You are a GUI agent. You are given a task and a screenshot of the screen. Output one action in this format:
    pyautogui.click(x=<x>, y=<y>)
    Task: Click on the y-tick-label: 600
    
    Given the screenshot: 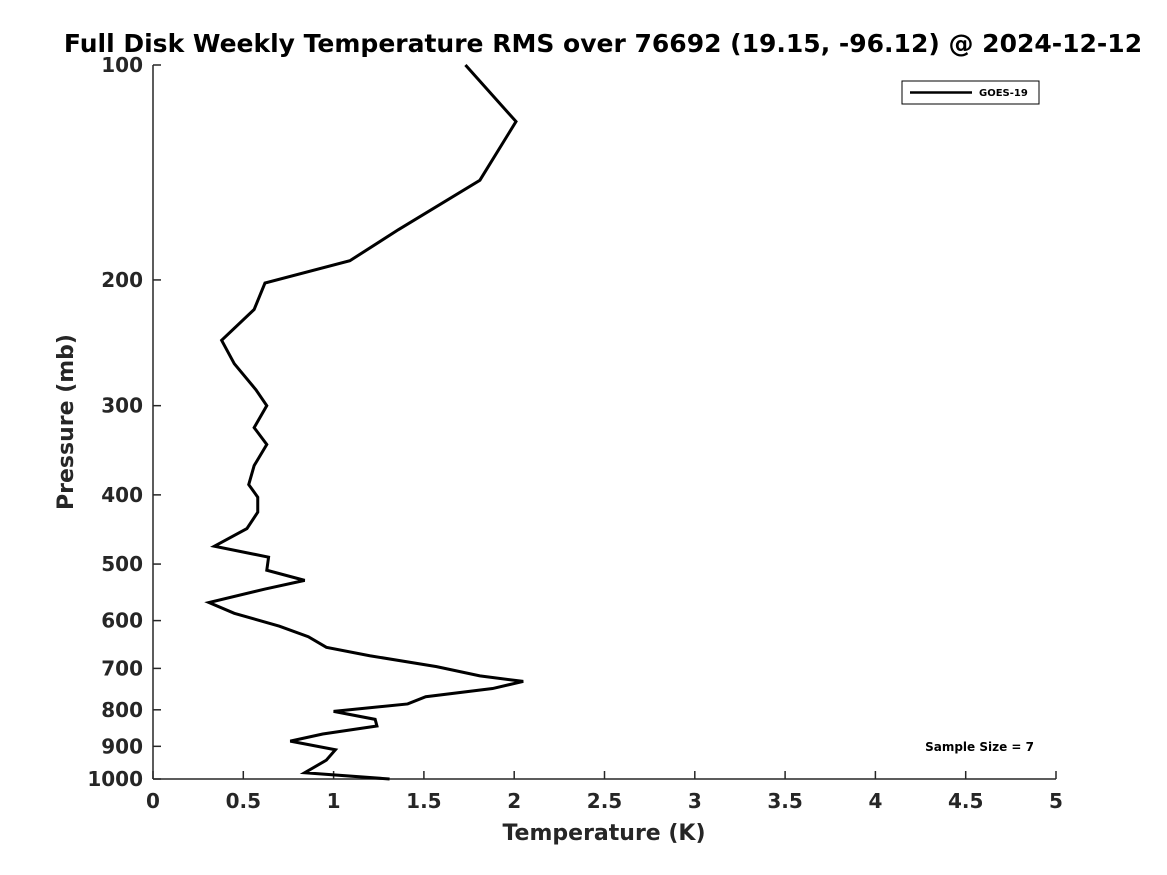 What is the action you would take?
    pyautogui.click(x=122, y=621)
    